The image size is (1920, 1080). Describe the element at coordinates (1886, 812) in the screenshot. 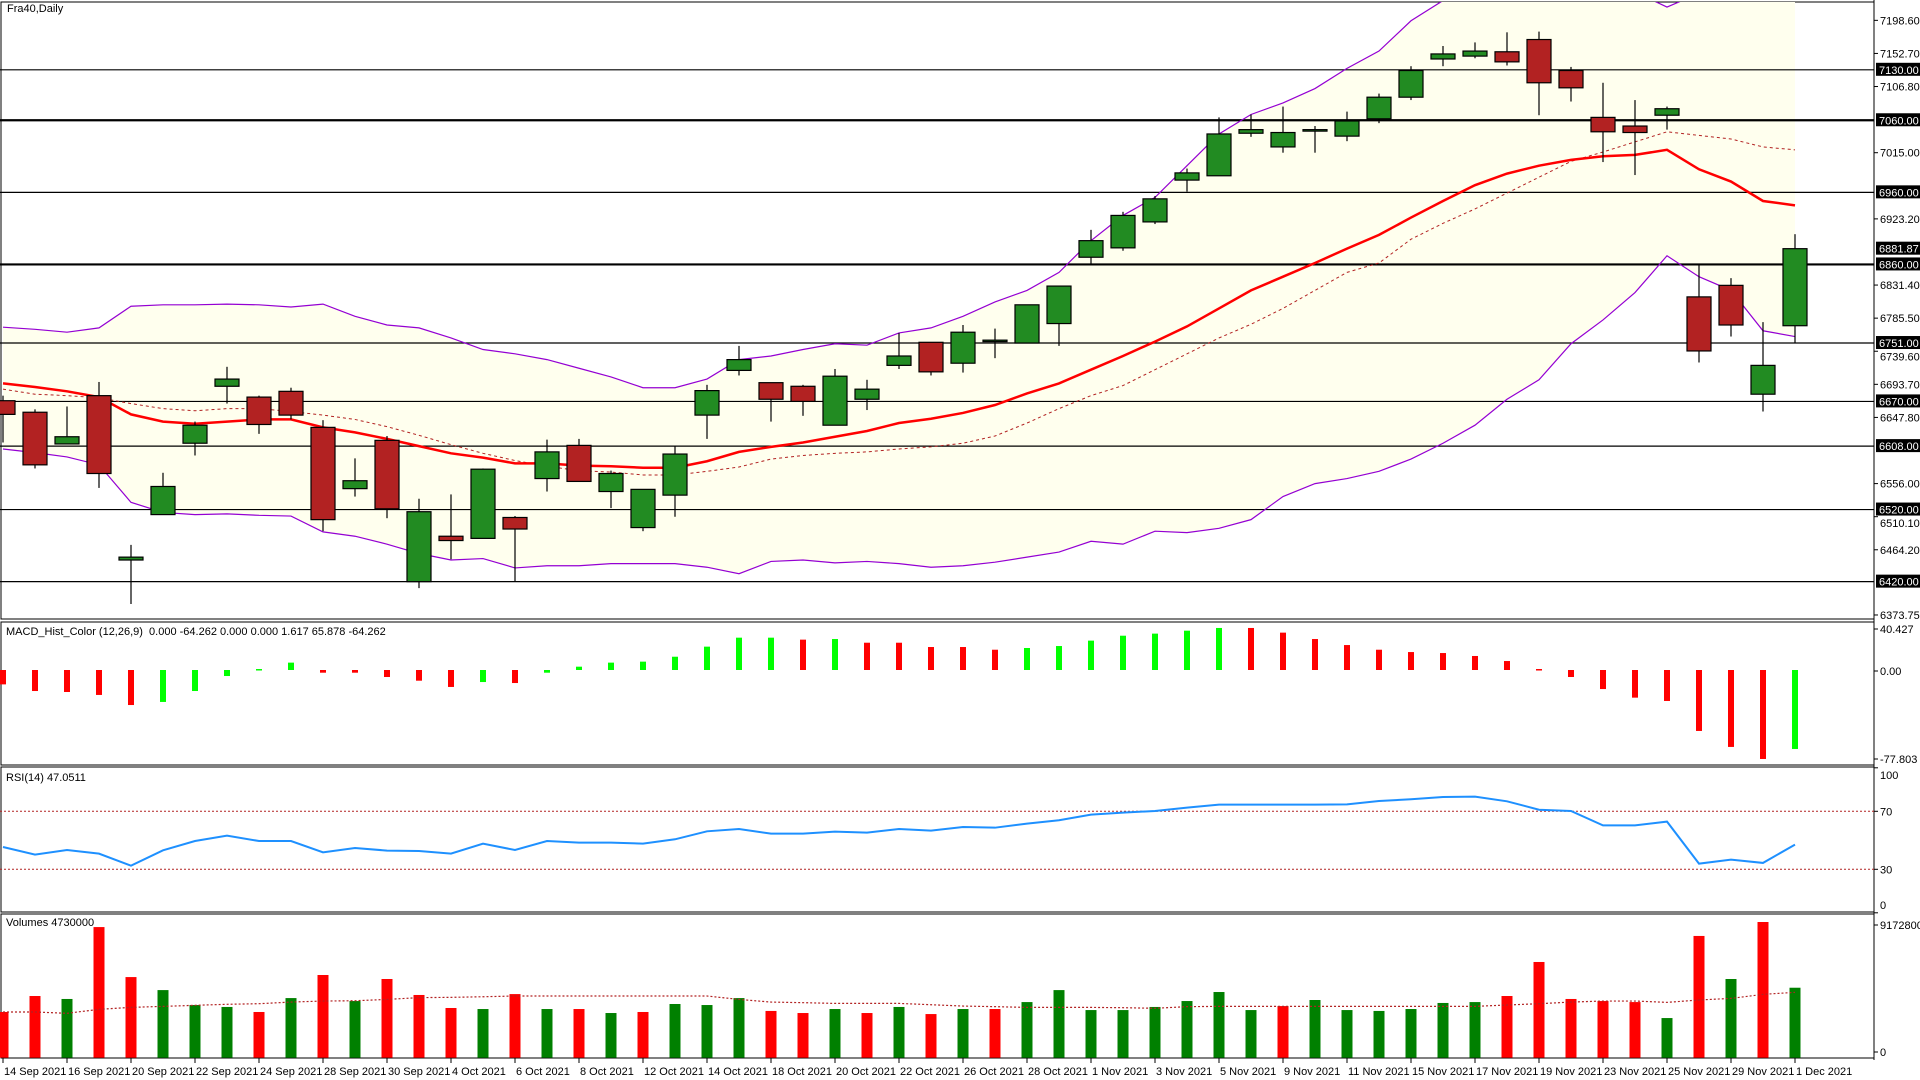

I see `rsi-tick-label: 70` at that location.